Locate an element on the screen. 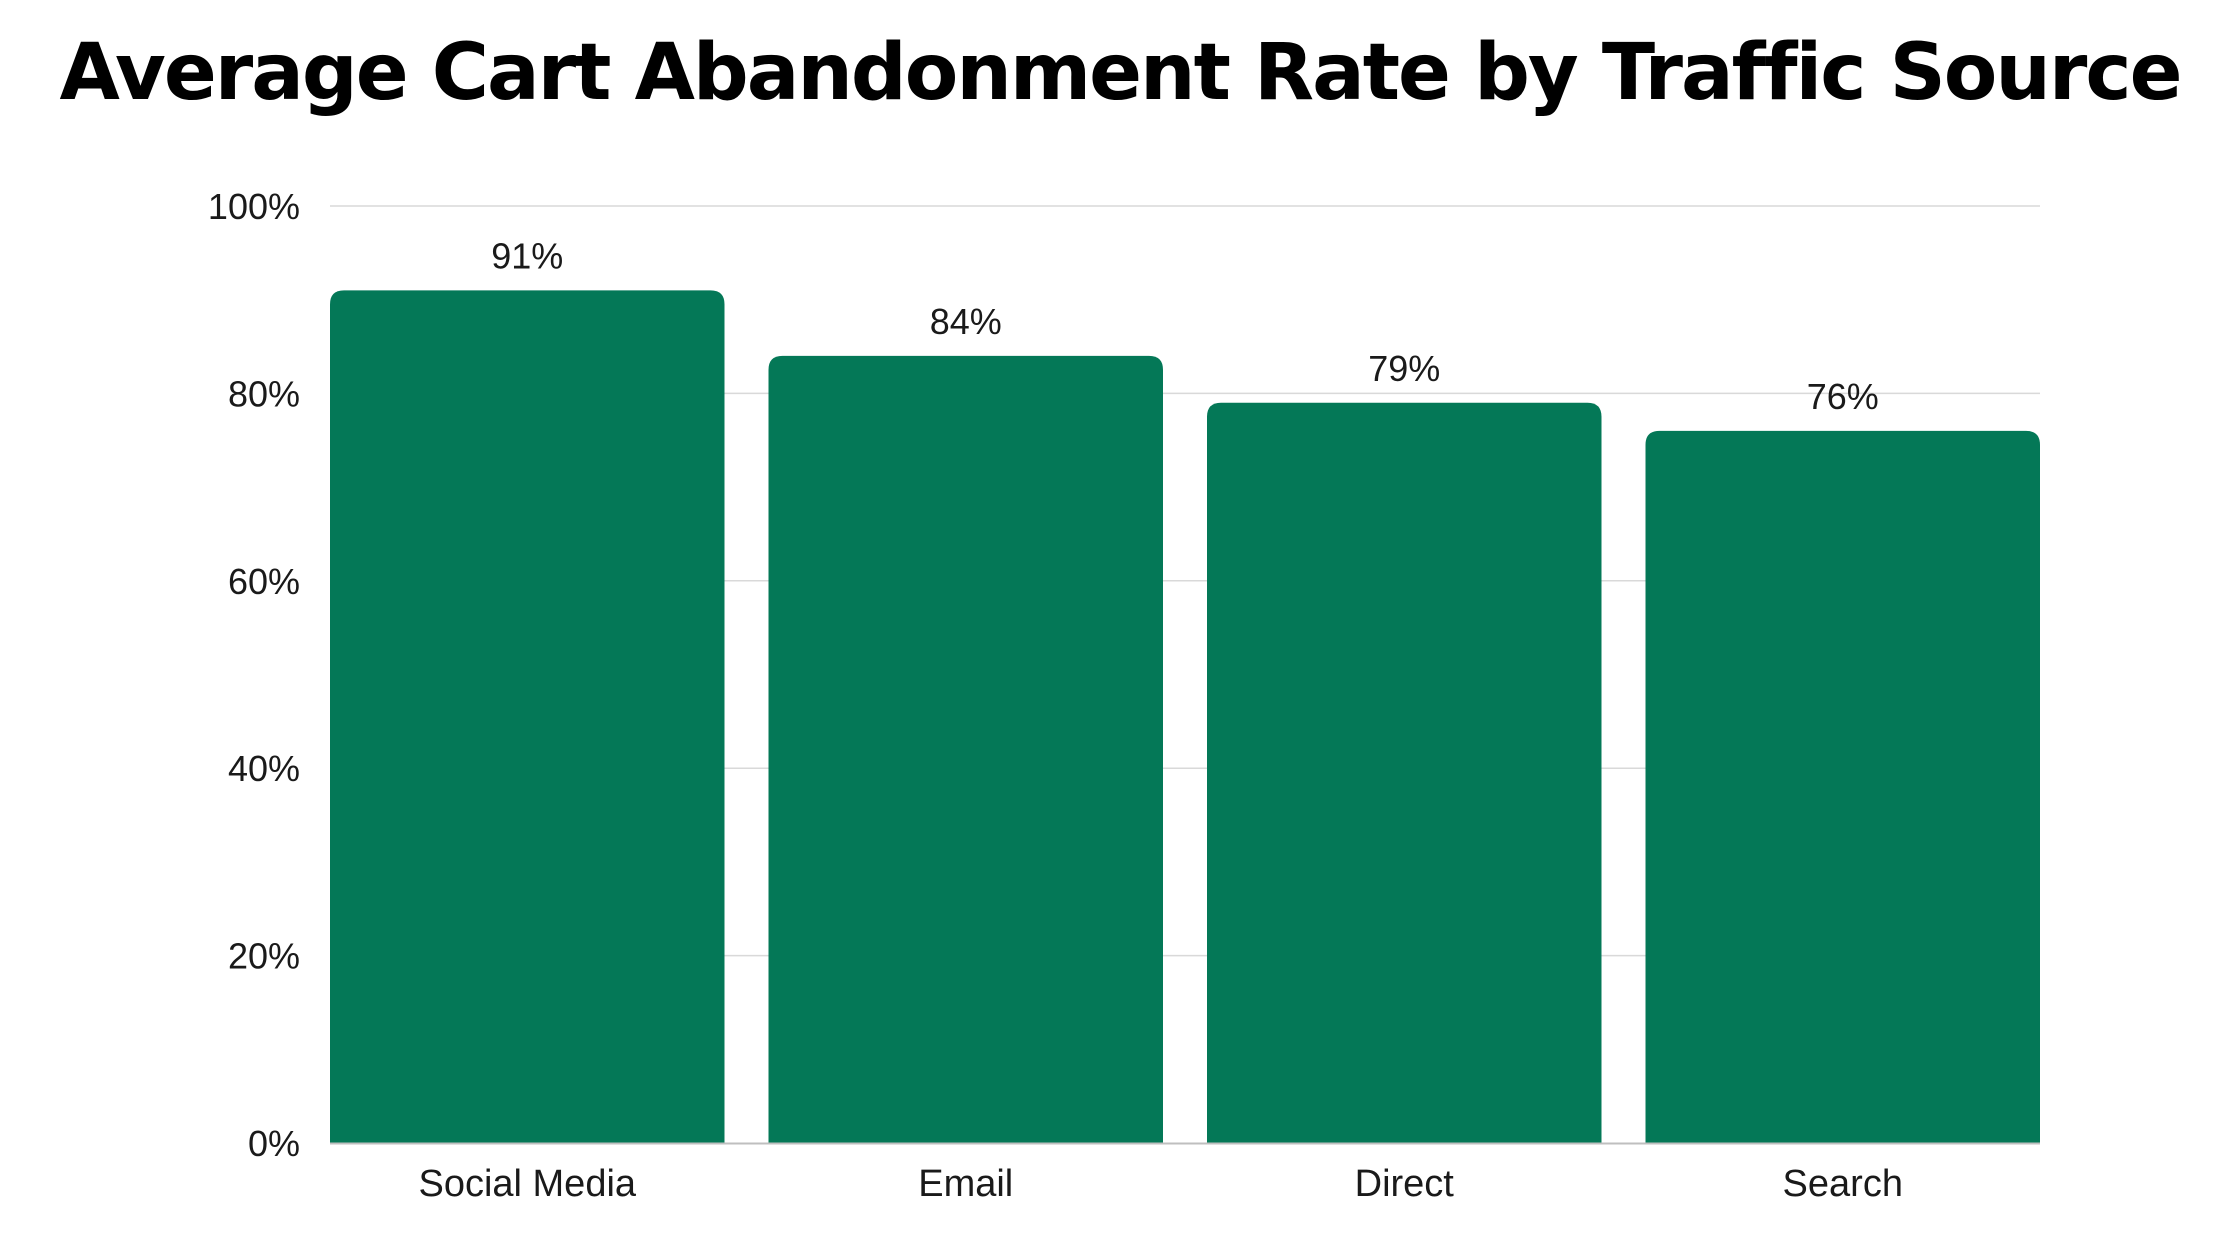 The height and width of the screenshot is (1260, 2240). y-tick-label: 20% is located at coordinates (264, 956).